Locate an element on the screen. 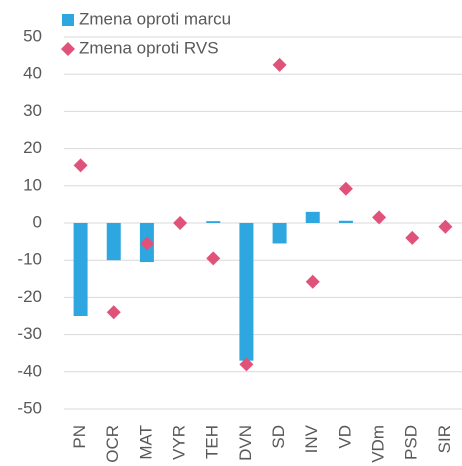  x-tick-label: VYR is located at coordinates (179, 442).